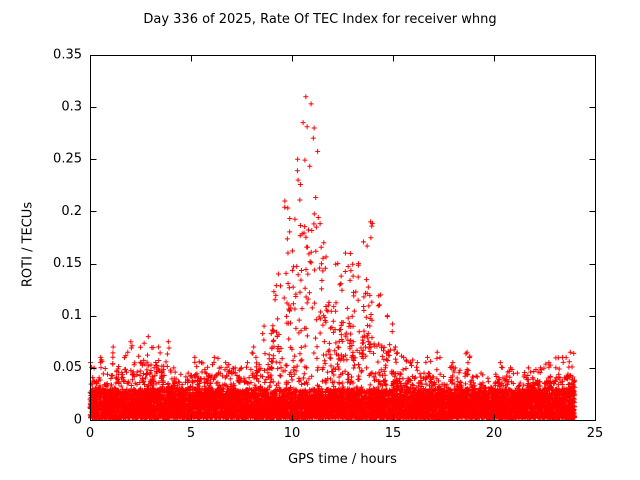  What do you see at coordinates (342, 459) in the screenshot?
I see `x-axis-label: GPS time / hours` at bounding box center [342, 459].